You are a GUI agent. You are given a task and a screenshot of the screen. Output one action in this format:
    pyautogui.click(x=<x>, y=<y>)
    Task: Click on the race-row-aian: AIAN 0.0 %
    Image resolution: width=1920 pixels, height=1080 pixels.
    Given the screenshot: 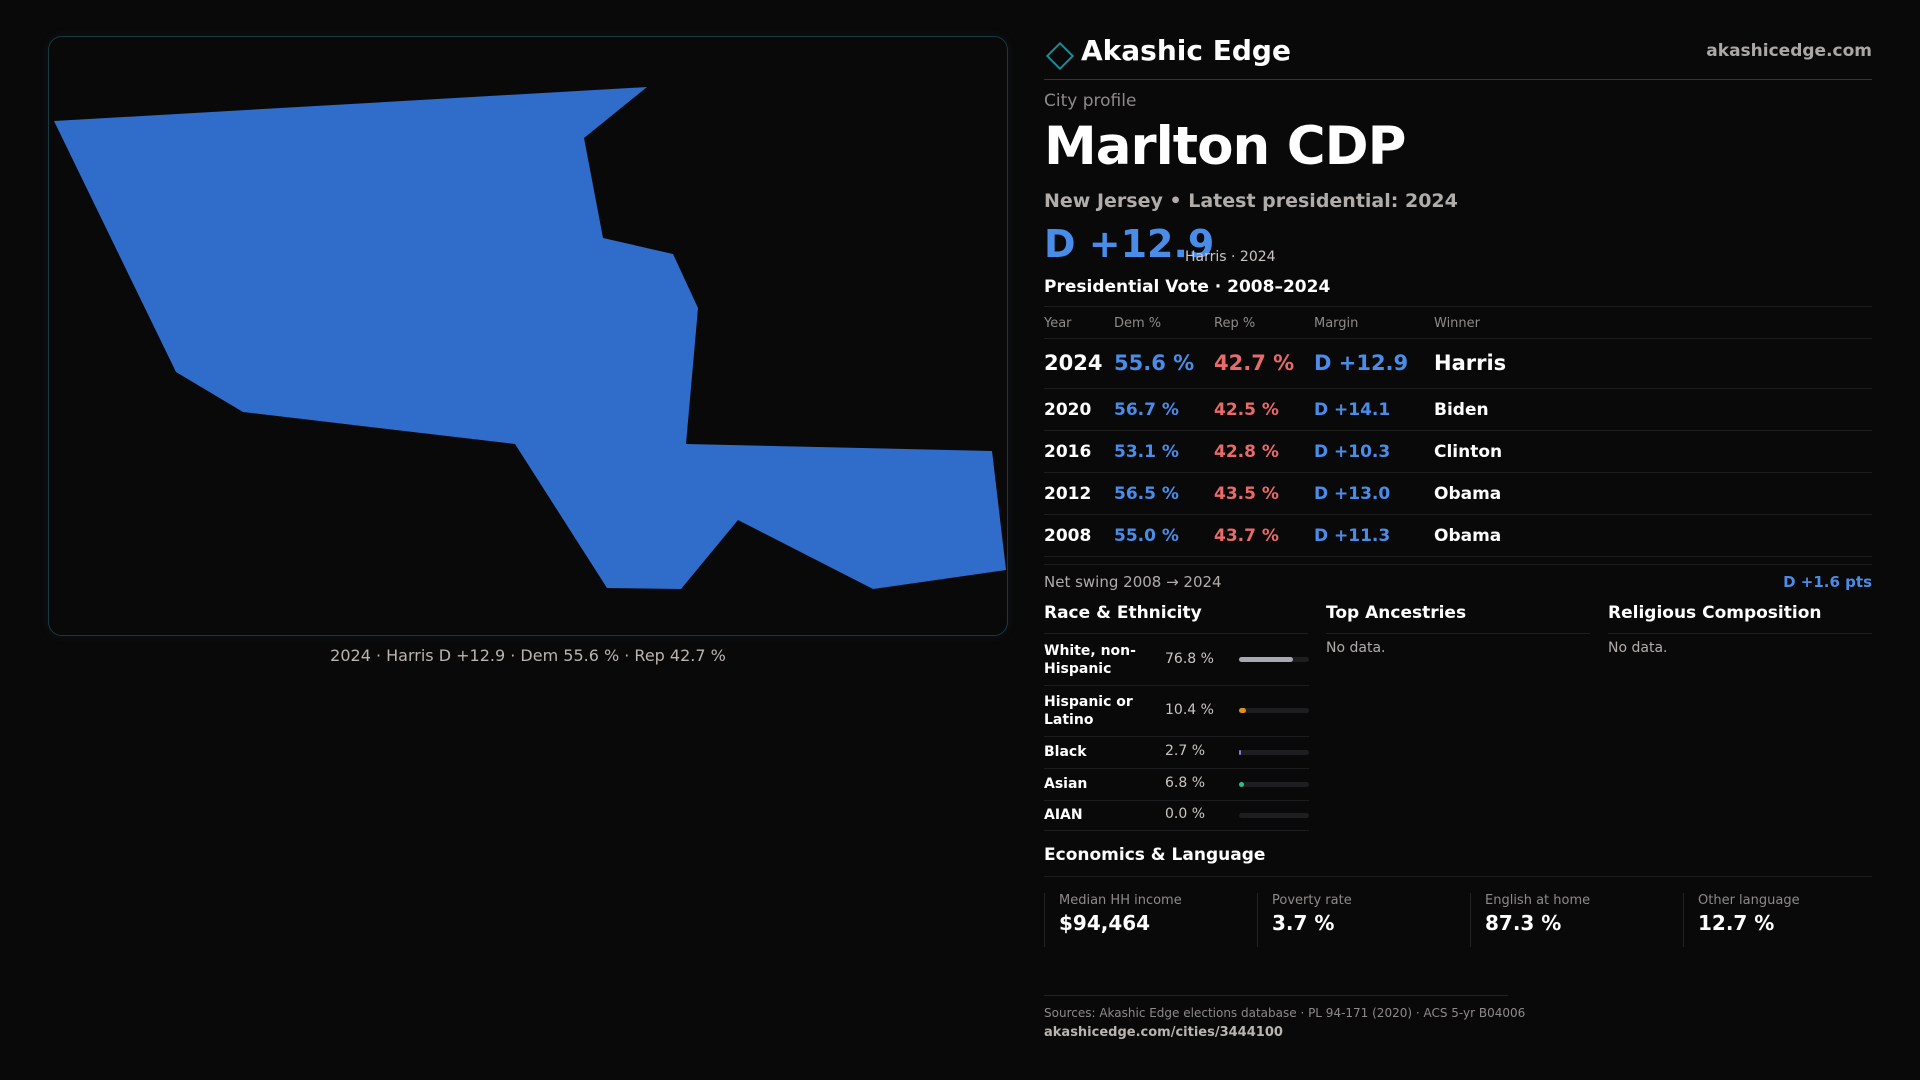 What is the action you would take?
    pyautogui.click(x=1176, y=816)
    